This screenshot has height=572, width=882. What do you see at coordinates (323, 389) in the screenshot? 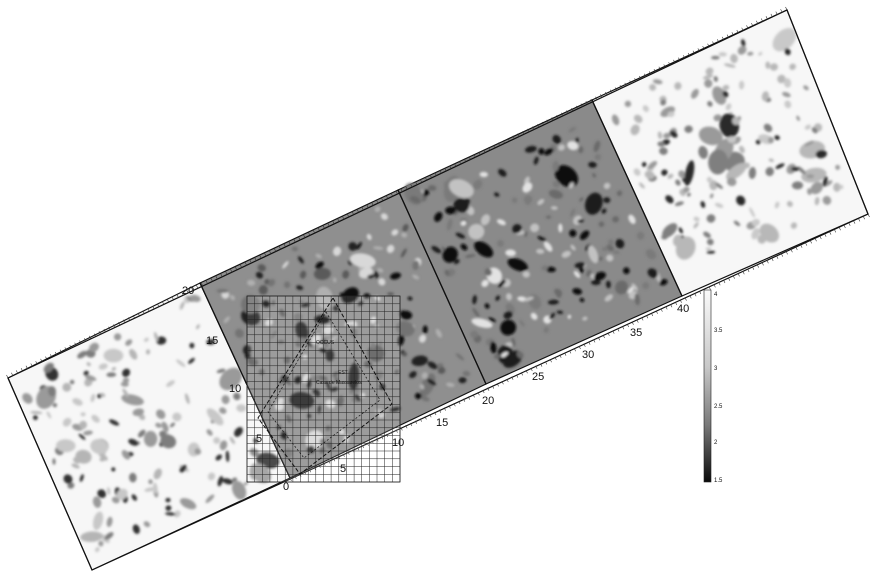
I see `excavation-grid-overlay: OCCUS EST Casa de Massarelos` at bounding box center [323, 389].